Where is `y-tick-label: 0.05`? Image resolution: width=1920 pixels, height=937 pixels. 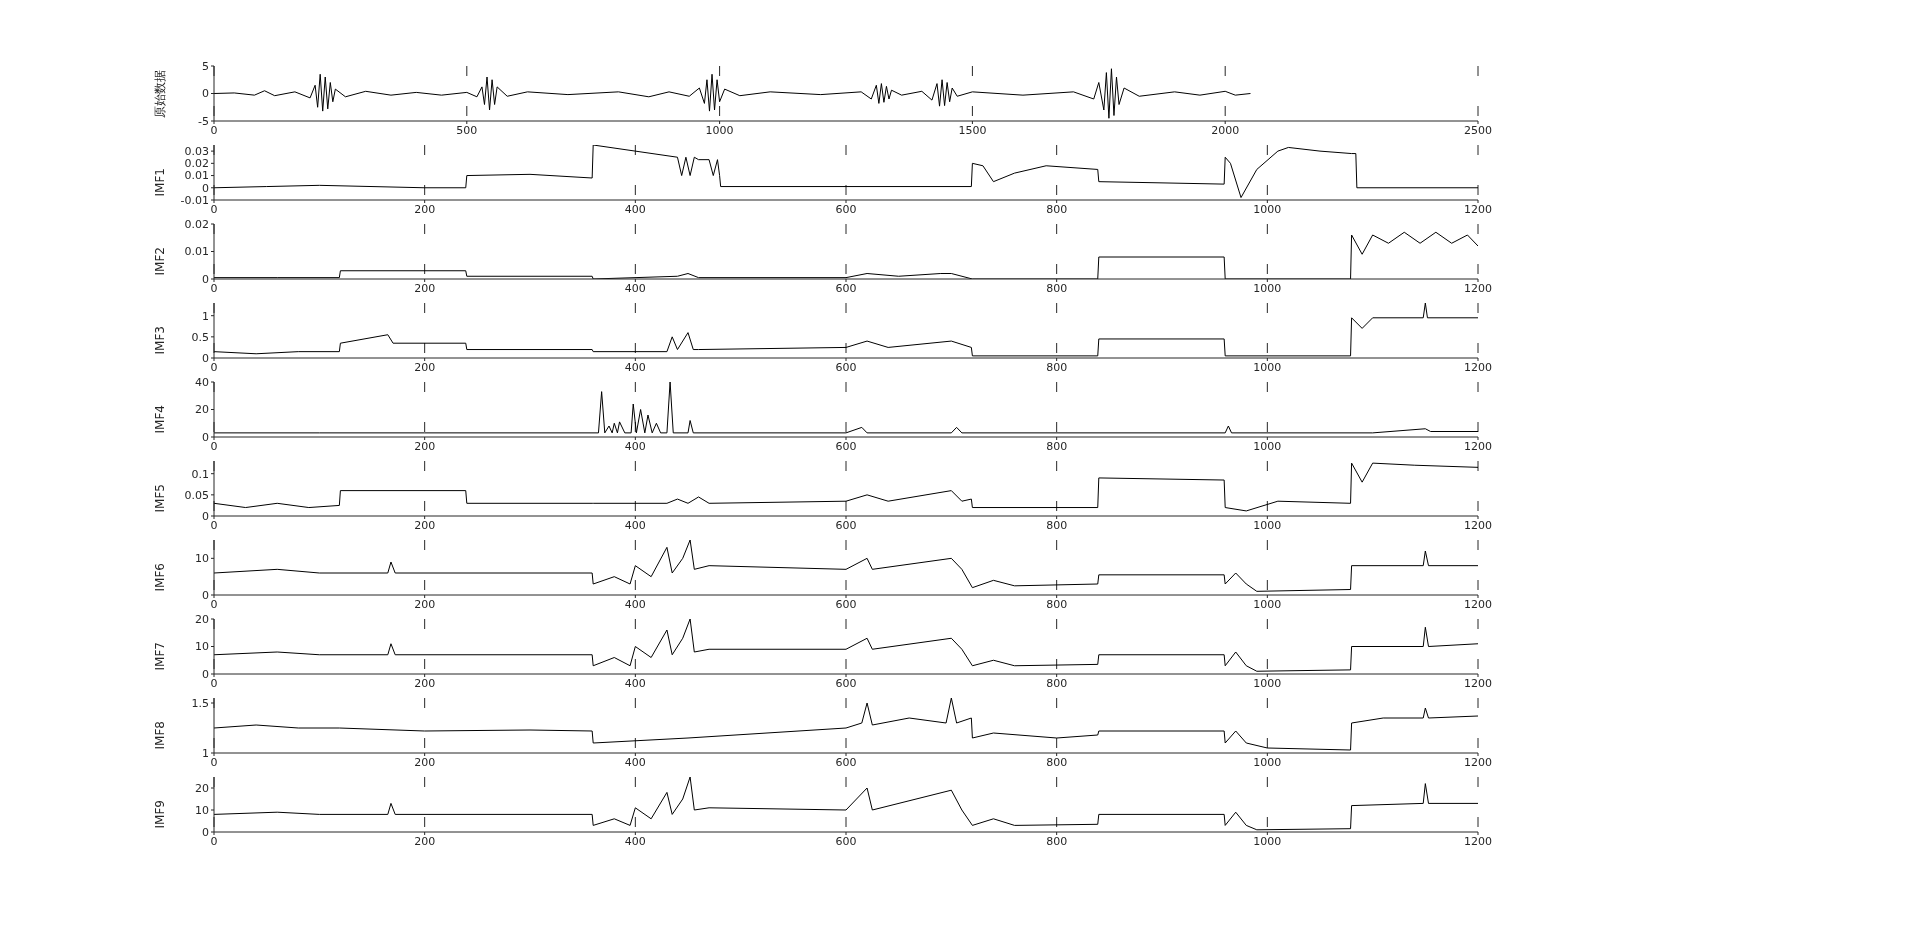
y-tick-label: 0.05 is located at coordinates (196, 495).